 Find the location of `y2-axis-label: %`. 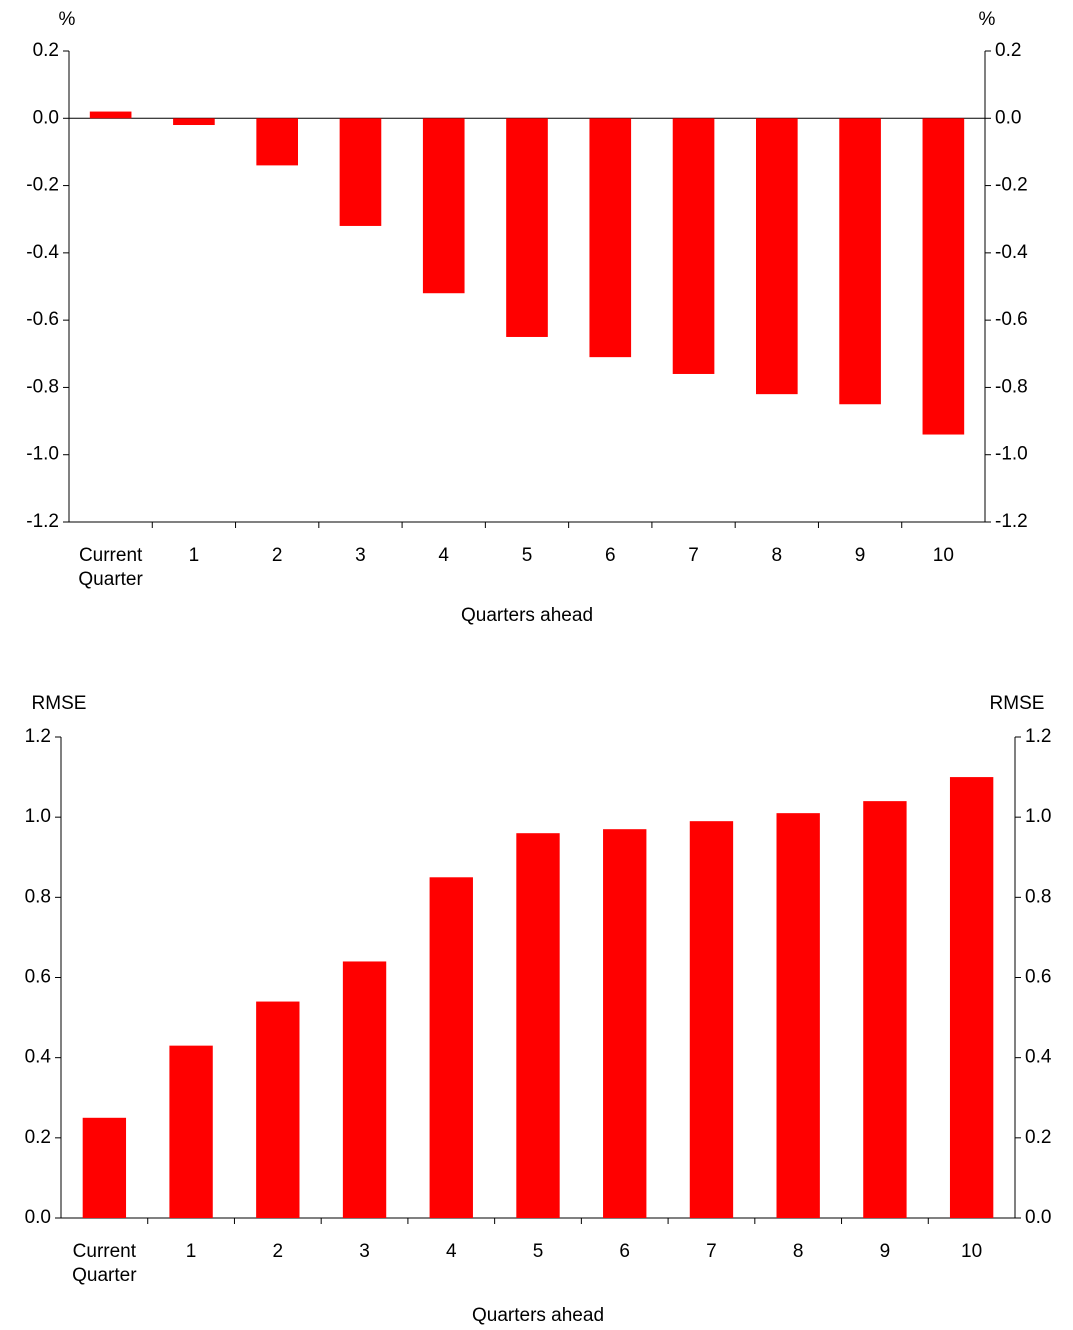

y2-axis-label: % is located at coordinates (987, 19).